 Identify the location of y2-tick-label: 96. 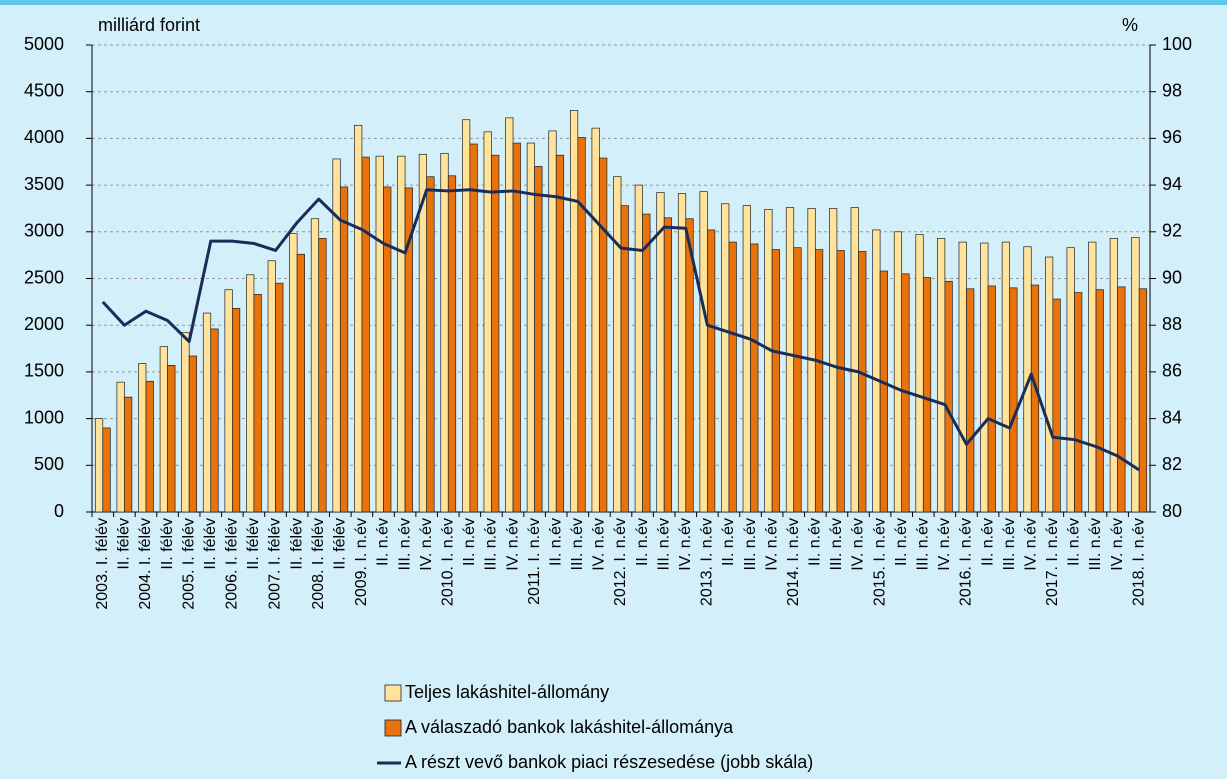
(1172, 137).